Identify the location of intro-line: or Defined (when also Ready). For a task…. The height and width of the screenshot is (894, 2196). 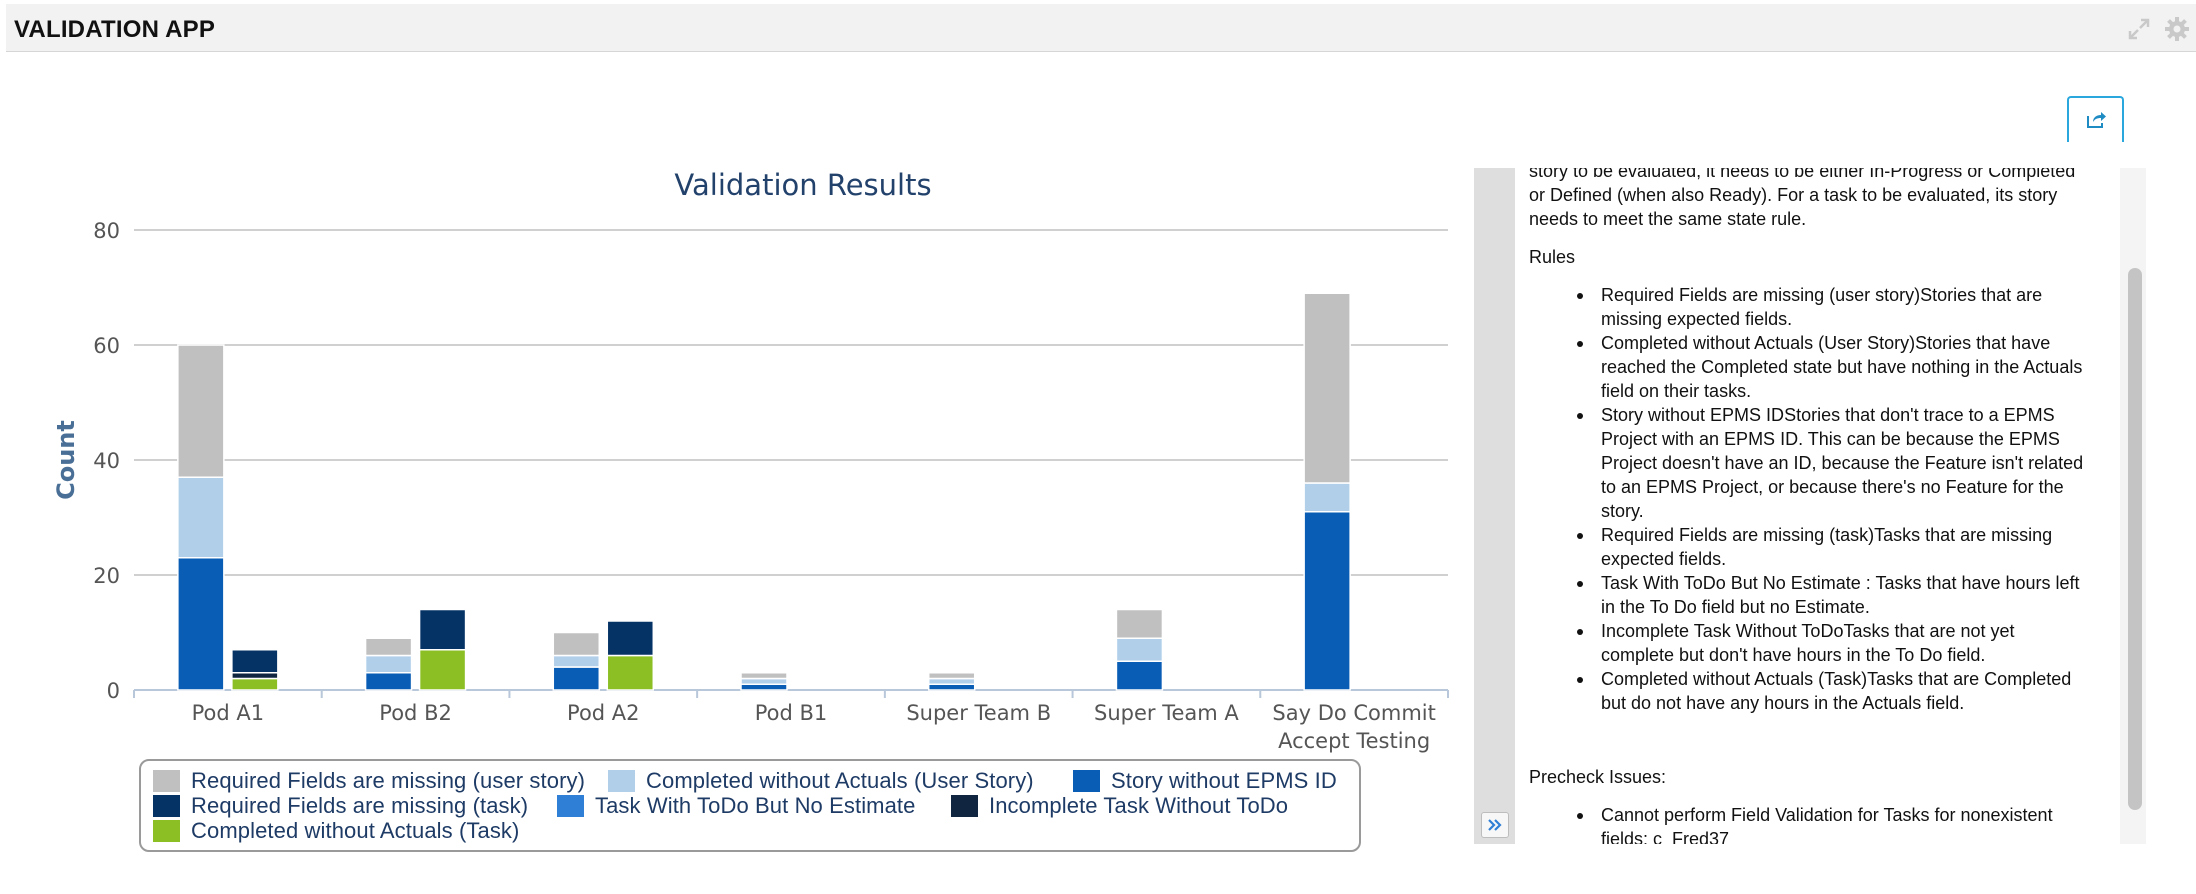
(1793, 195).